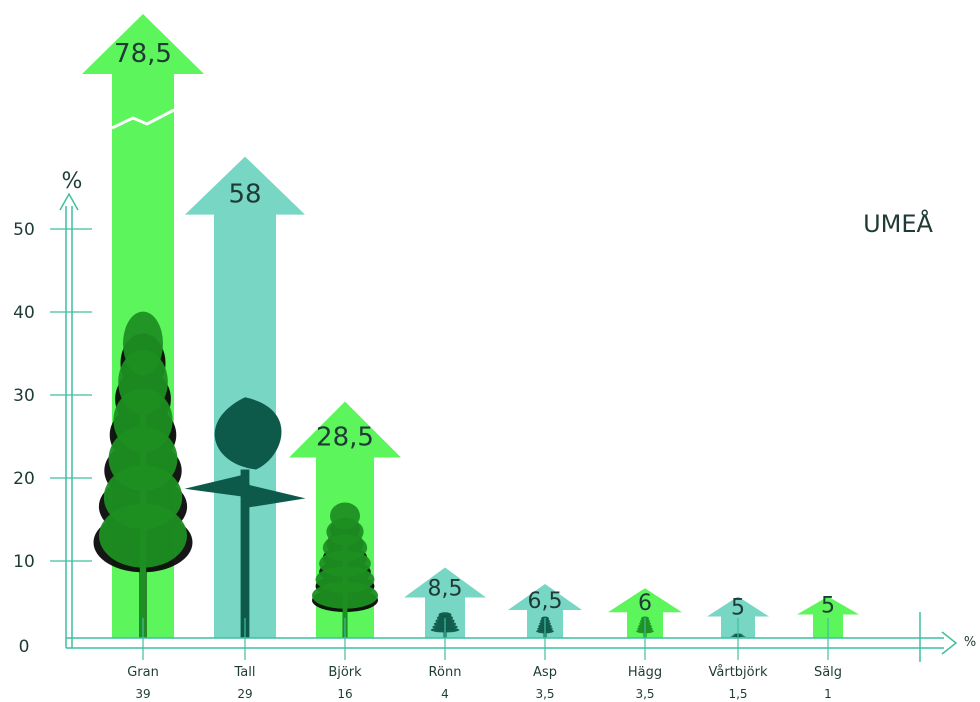 This screenshot has width=980, height=702. I want to click on category-label: Tall, so click(245, 672).